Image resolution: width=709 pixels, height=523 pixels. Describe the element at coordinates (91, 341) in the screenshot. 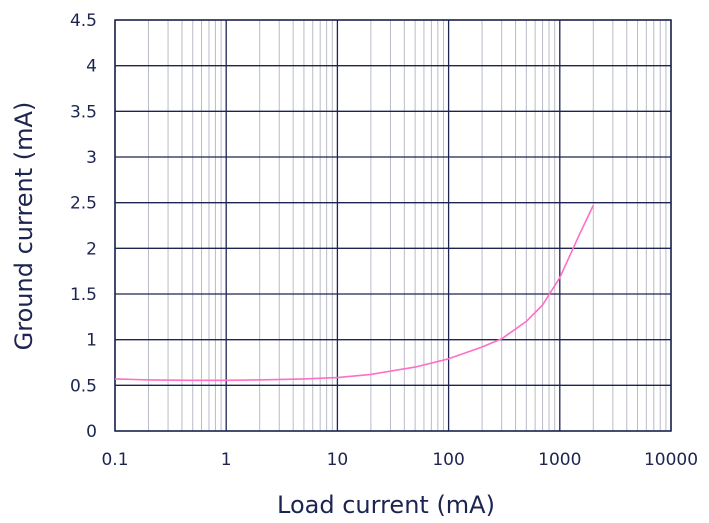

I see `y-tick-label: 1` at that location.